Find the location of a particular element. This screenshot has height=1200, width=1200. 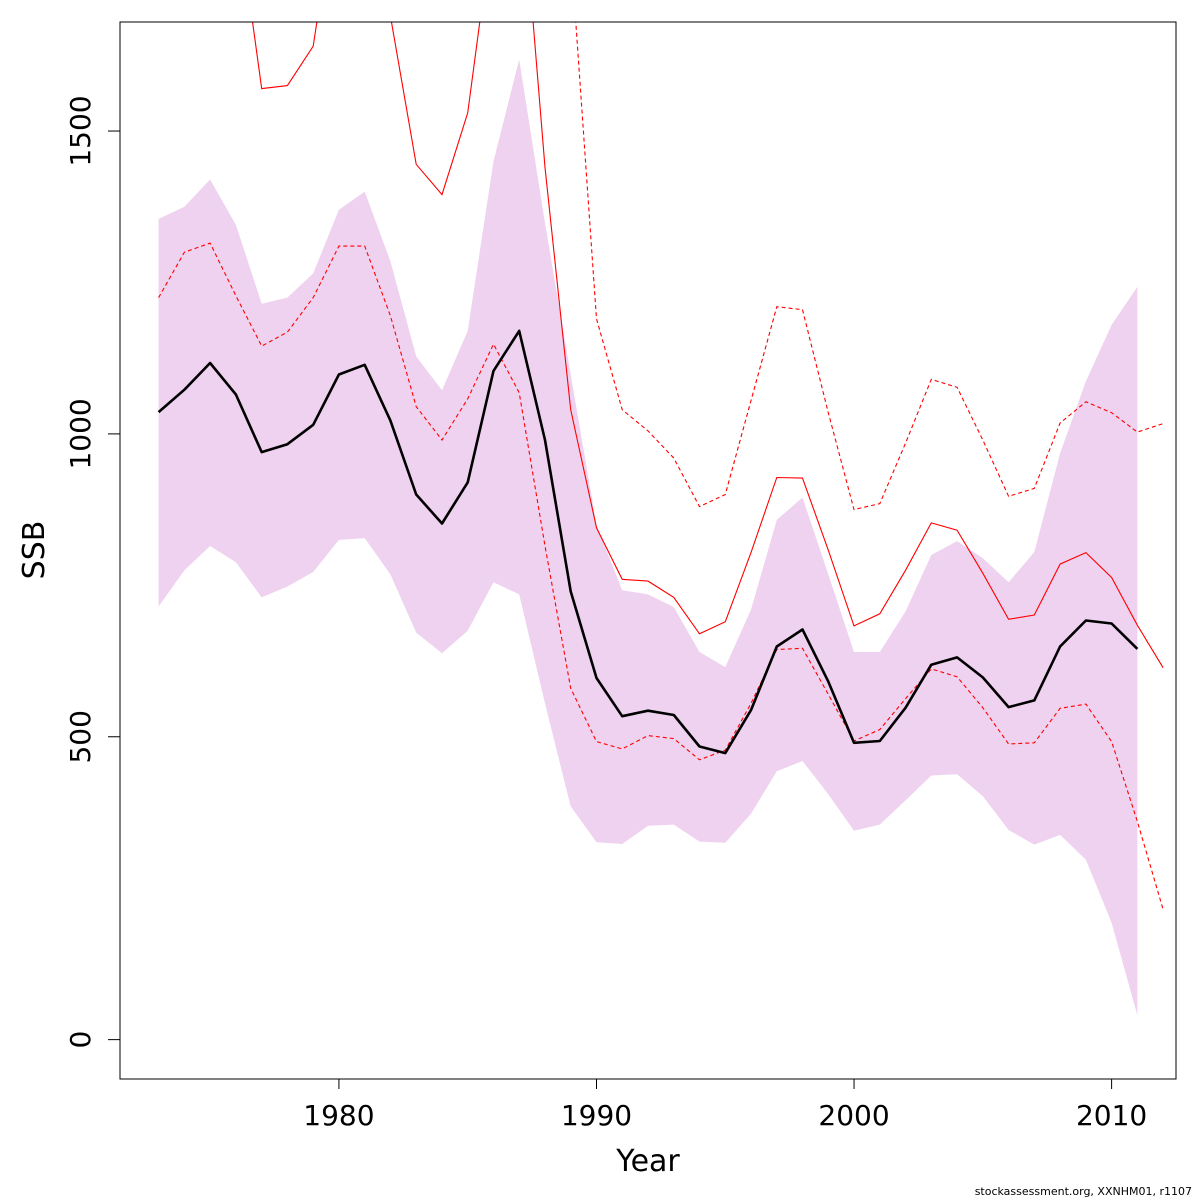

y-axis: 0 500 1000 1500 is located at coordinates (92, 572).